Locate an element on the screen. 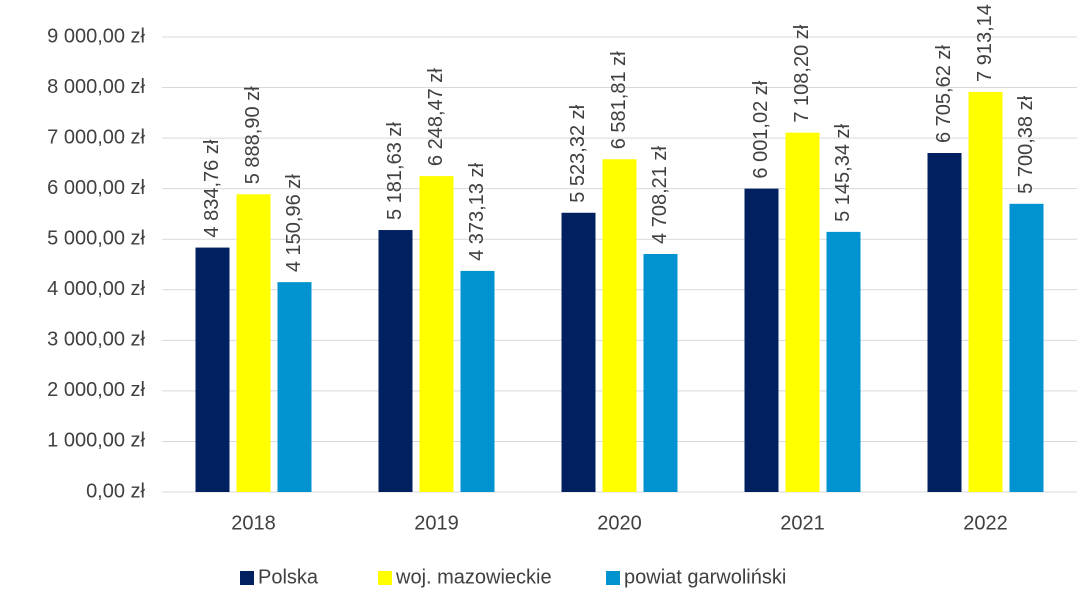  y-tick-label: 3 000,00 zł is located at coordinates (96, 340).